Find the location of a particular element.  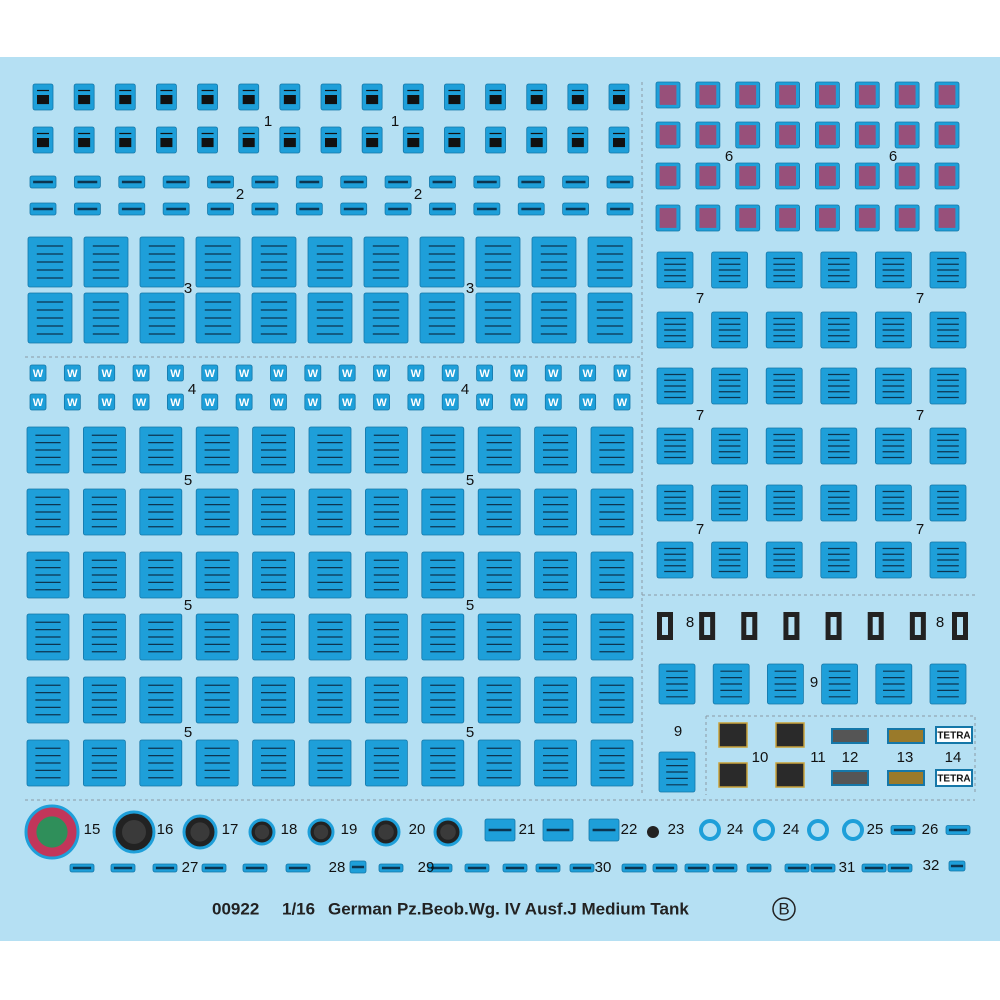

product-code: 00922 is located at coordinates (235, 908).